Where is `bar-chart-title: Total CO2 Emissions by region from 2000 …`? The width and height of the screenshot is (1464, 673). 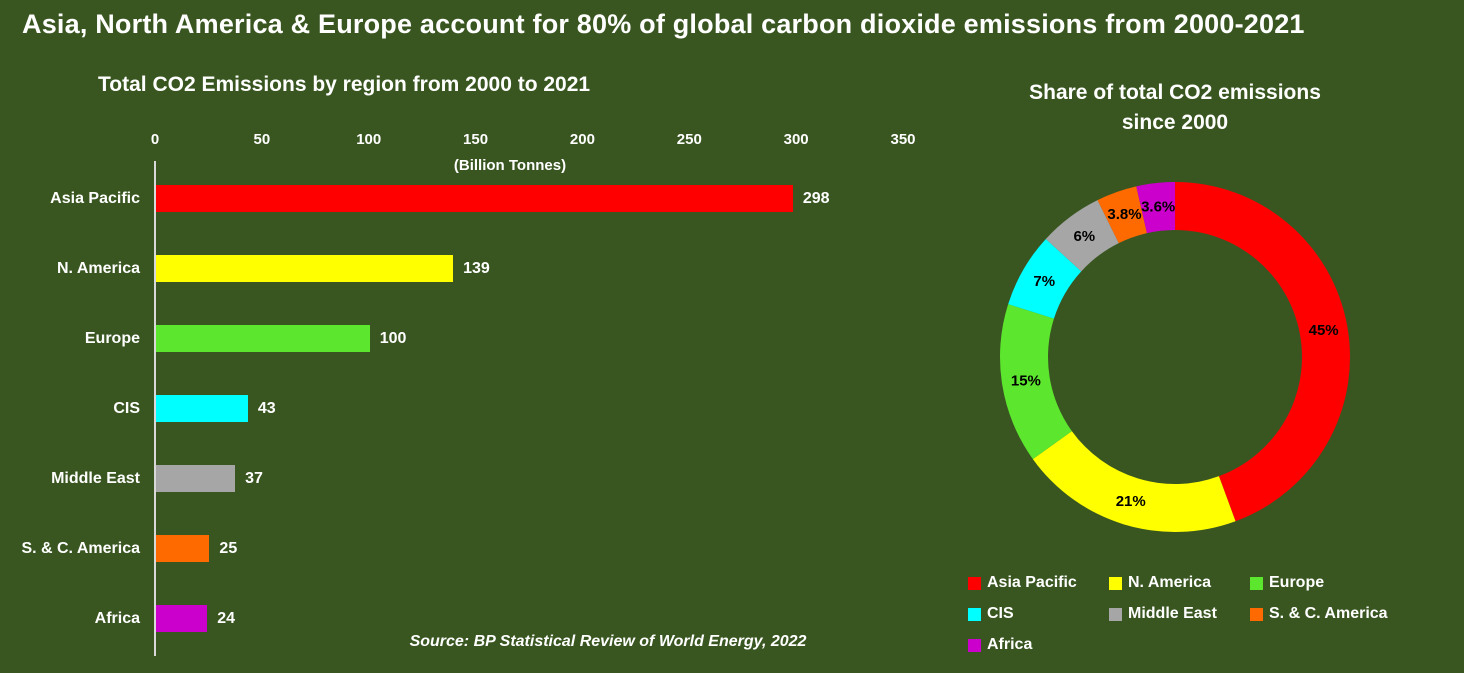 bar-chart-title: Total CO2 Emissions by region from 2000 … is located at coordinates (344, 84).